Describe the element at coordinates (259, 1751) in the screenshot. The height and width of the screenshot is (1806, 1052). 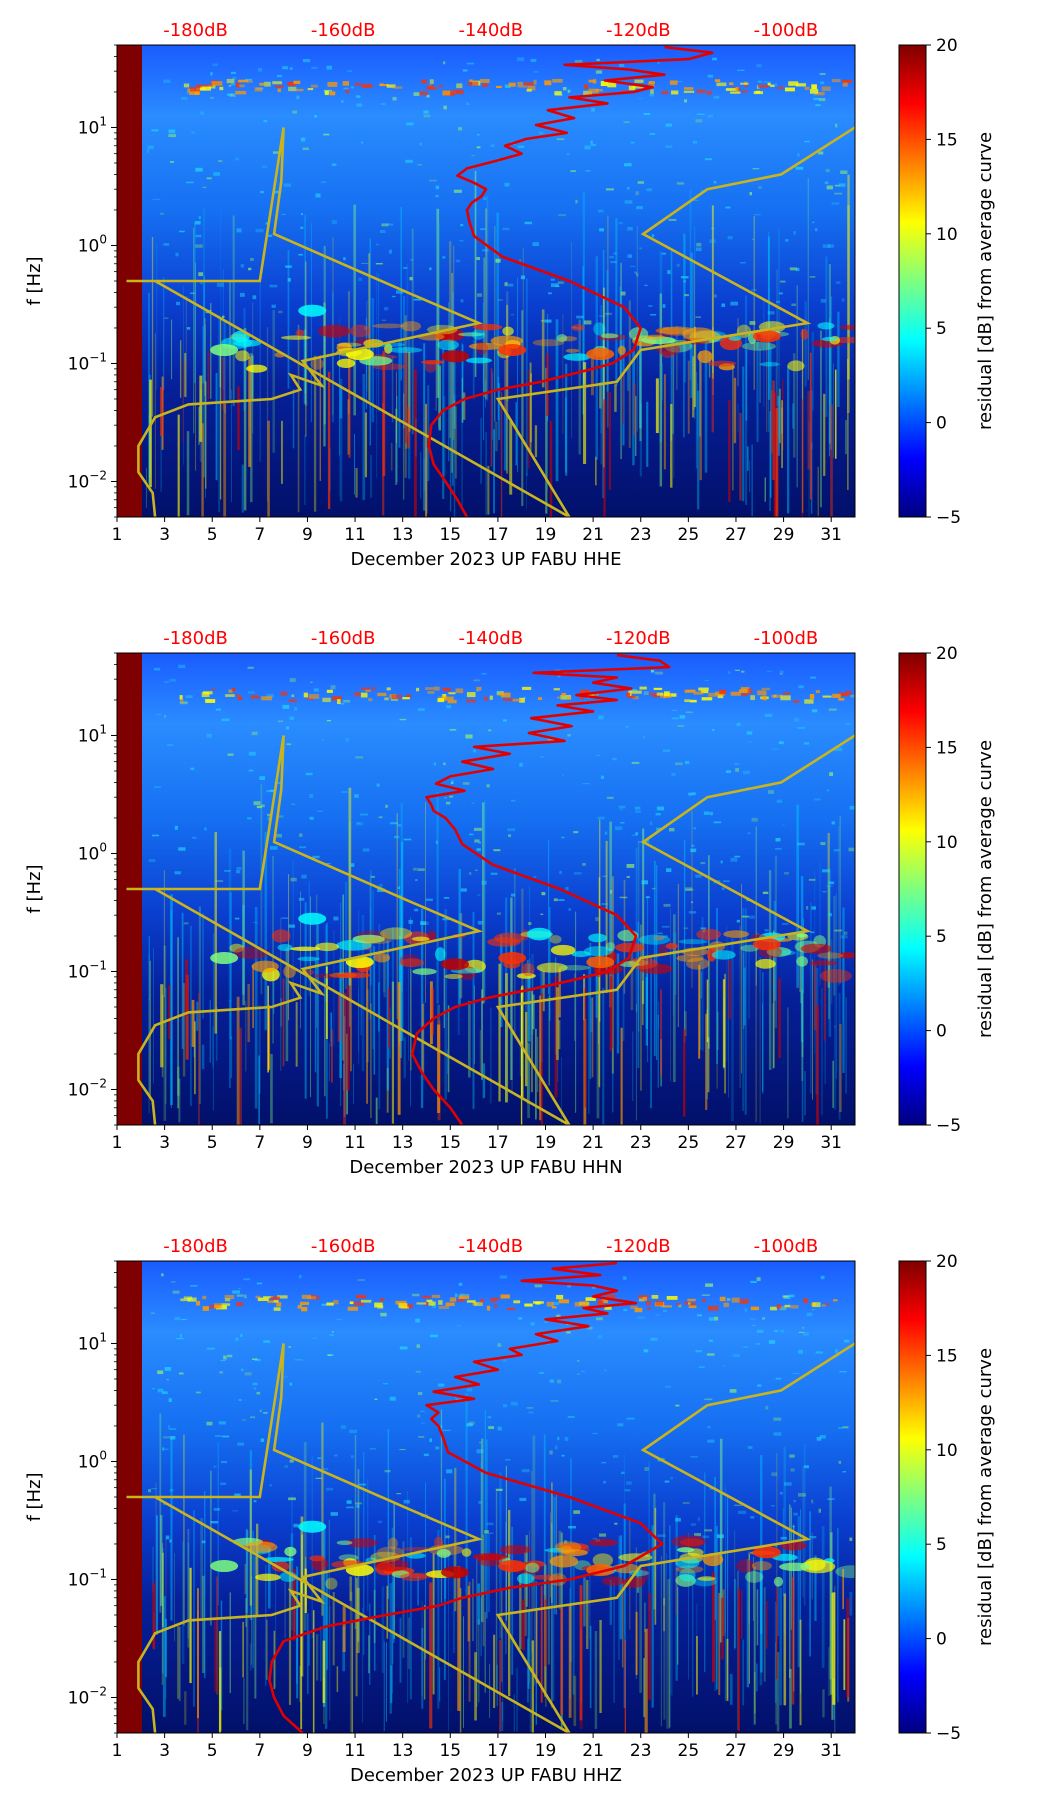
I see `x-tick-label: 7` at that location.